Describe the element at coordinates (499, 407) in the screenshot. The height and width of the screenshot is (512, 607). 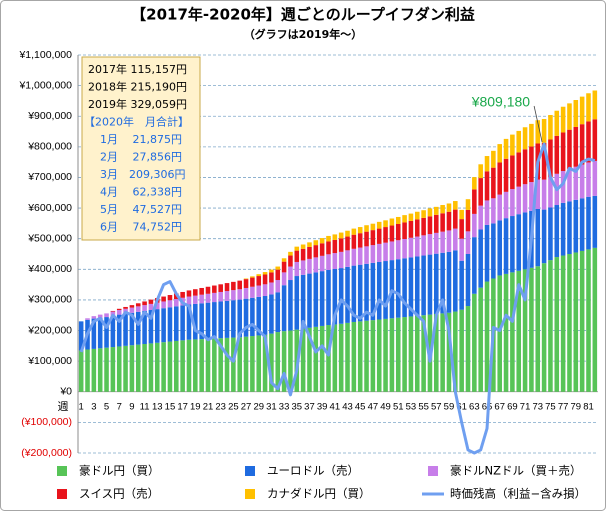
I see `x-tick-label: 67` at that location.